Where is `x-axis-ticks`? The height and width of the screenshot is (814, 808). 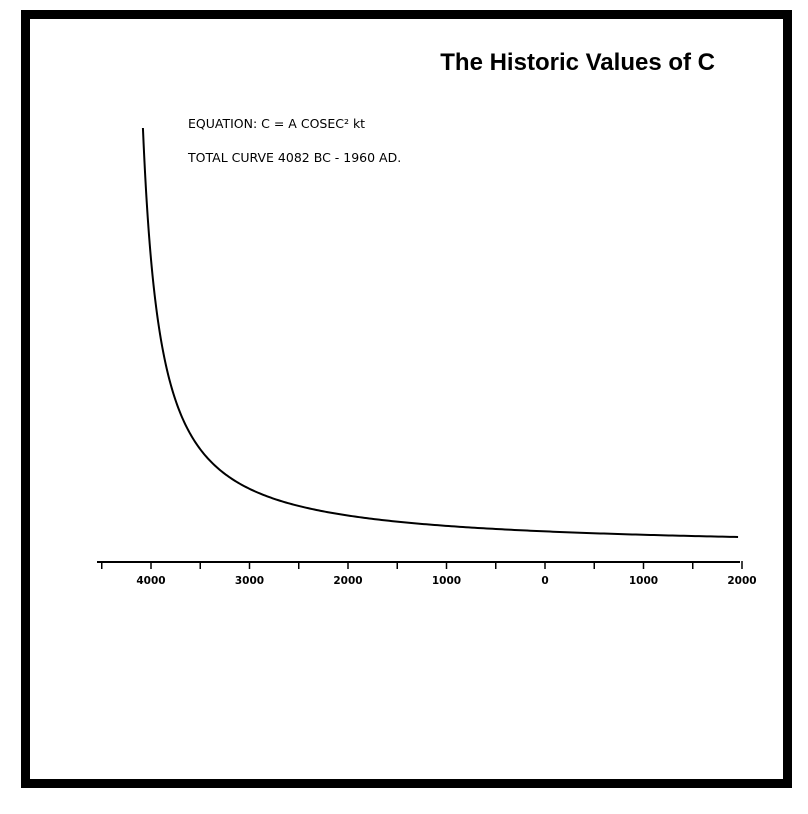 x-axis-ticks is located at coordinates (422, 565).